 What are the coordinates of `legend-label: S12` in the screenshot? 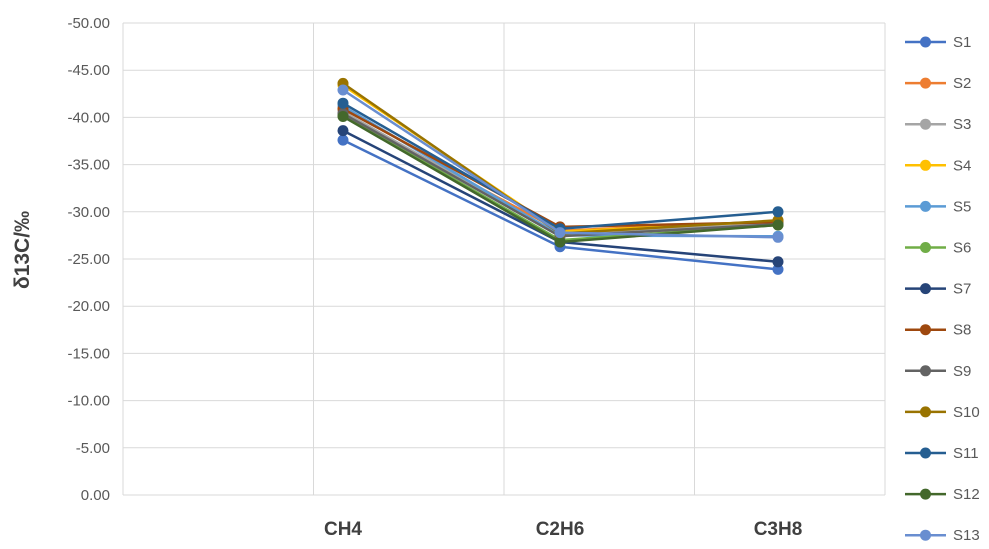 It's located at (966, 494).